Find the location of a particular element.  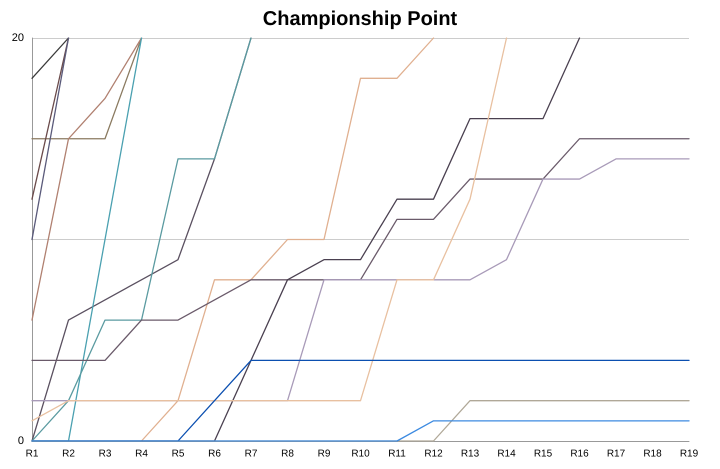

x-tick-label: R8 is located at coordinates (287, 454).